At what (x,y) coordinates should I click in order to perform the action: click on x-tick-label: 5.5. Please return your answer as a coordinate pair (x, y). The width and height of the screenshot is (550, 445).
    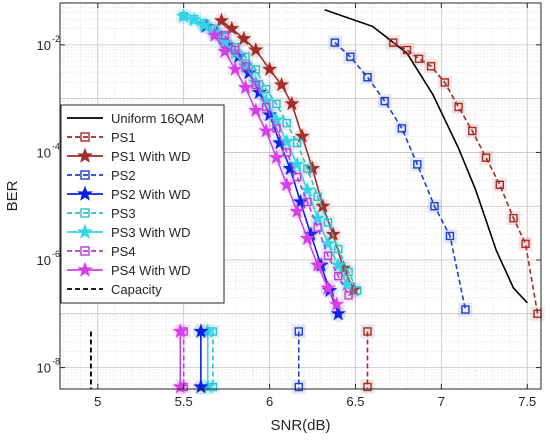
    Looking at the image, I should click on (184, 401).